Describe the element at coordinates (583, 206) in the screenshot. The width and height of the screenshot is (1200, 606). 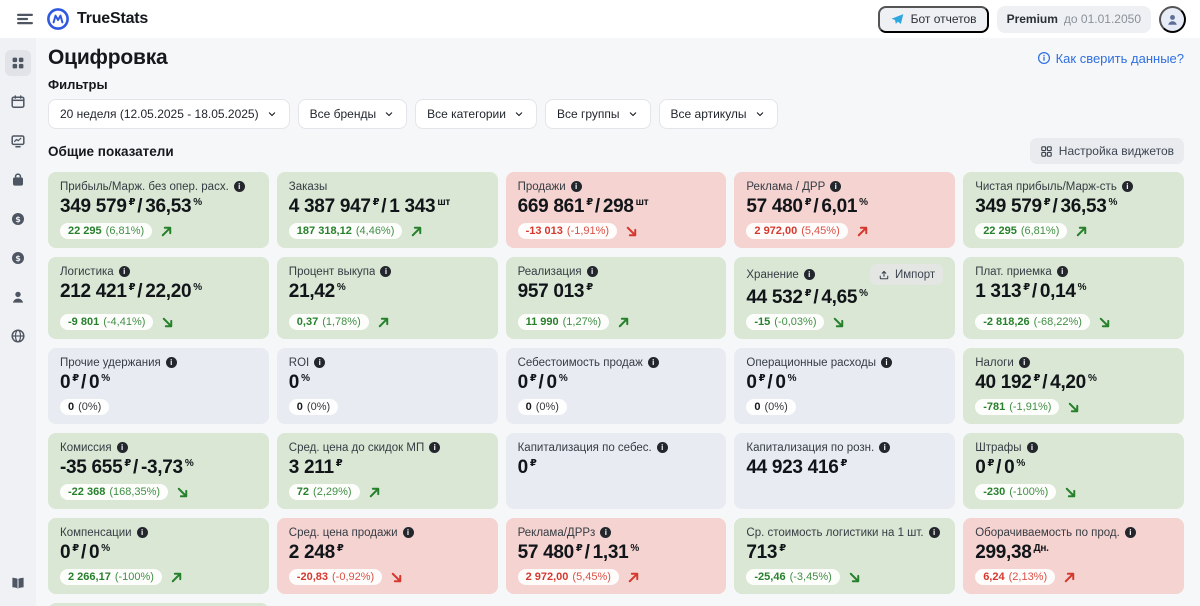
I see `metric-value: 669 861 ₽/298 шт` at that location.